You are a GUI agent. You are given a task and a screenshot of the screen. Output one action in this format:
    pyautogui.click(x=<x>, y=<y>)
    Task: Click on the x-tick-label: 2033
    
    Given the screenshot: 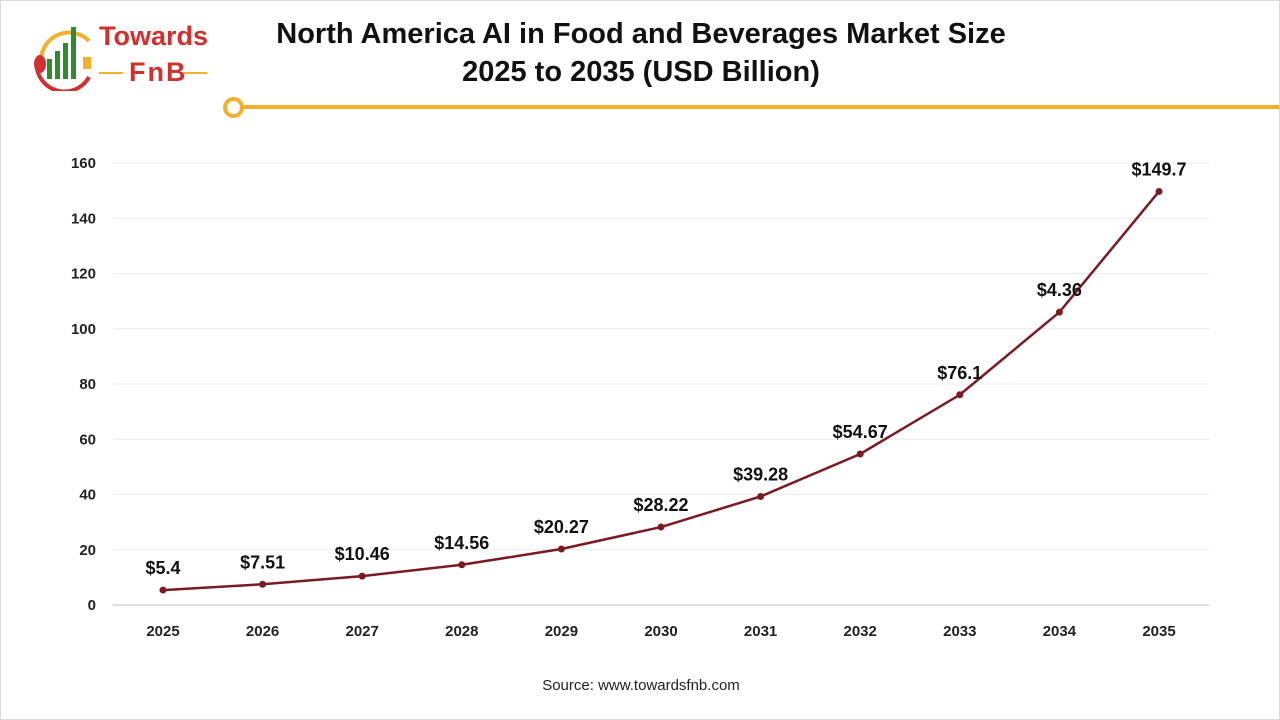 What is the action you would take?
    pyautogui.click(x=959, y=631)
    